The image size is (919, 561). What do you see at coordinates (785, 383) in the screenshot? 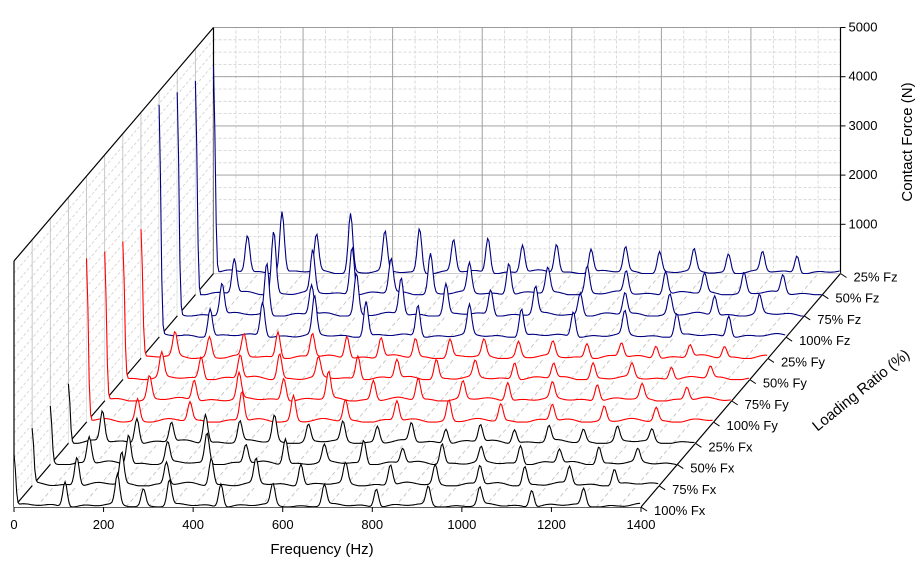
I see `y-tick-label: 50% Fy` at bounding box center [785, 383].